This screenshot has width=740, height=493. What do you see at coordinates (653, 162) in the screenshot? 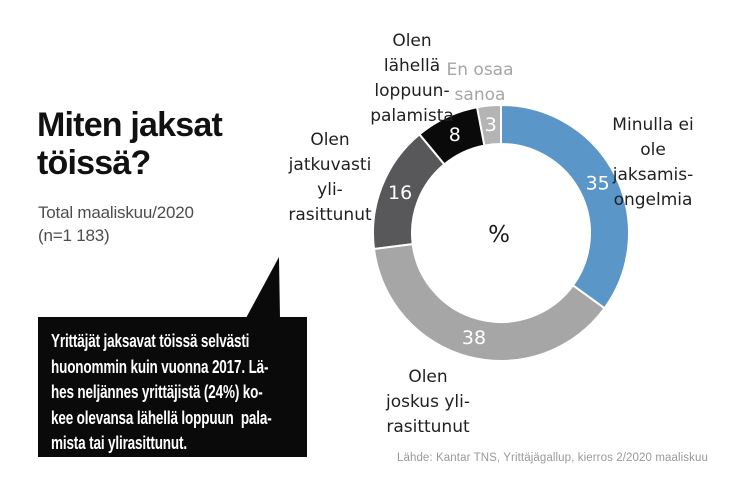
I see `segment-label-minulla-ei-ole-jaksamisongelmia: Minulla ei ole jaksamis- ongelmia` at bounding box center [653, 162].